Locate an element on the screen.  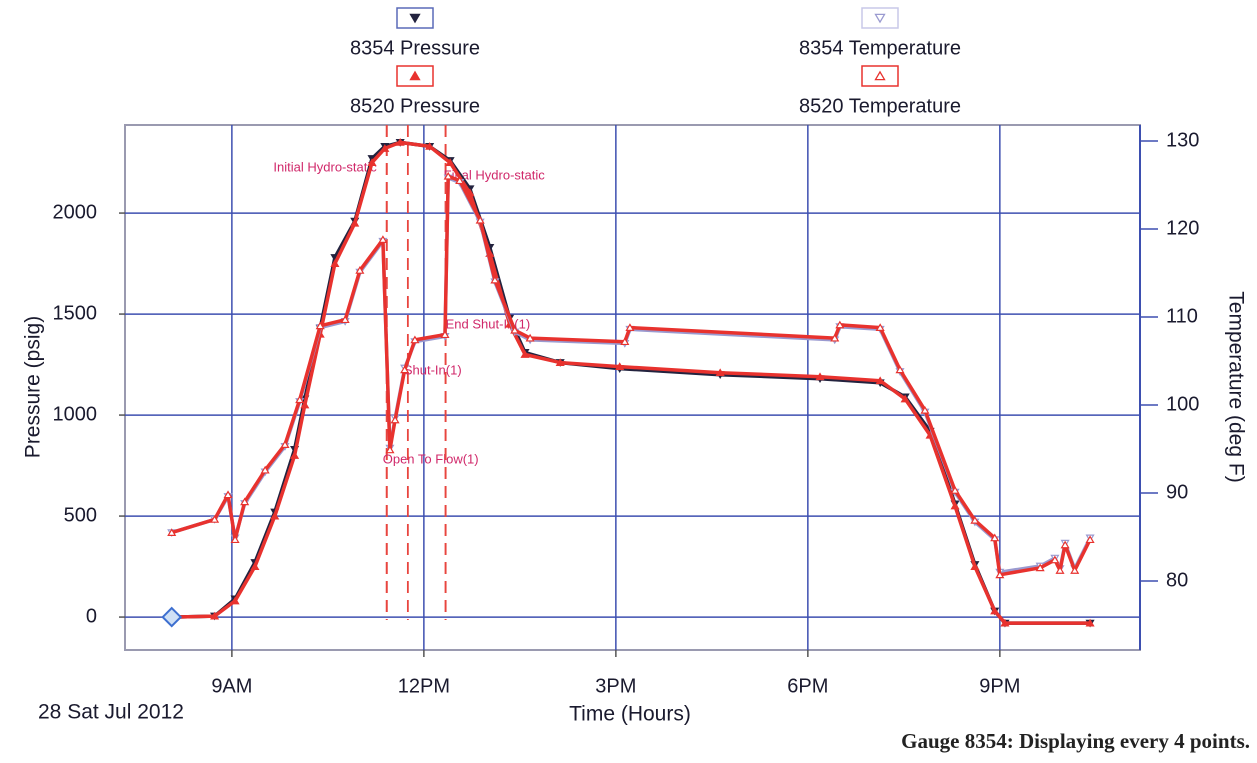
event-label: Shut-In(1) is located at coordinates (433, 369).